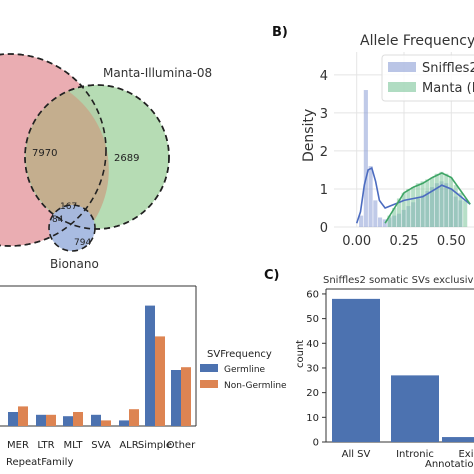 Image resolution: width=474 pixels, height=474 pixels. What do you see at coordinates (124, 423) in the screenshot?
I see `rf-bar-alr-germline` at bounding box center [124, 423].